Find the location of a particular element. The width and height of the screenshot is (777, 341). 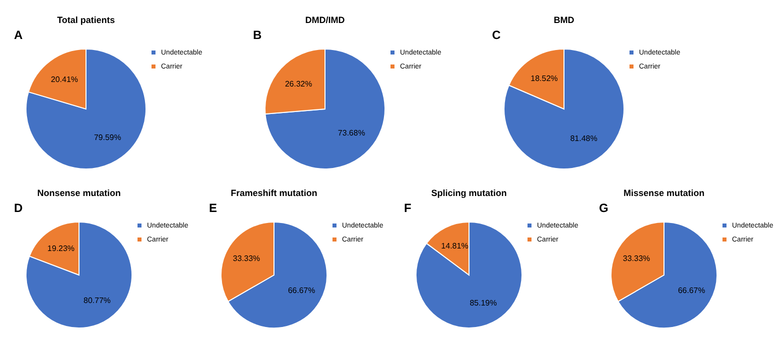

data-label: 81.48% is located at coordinates (584, 139).